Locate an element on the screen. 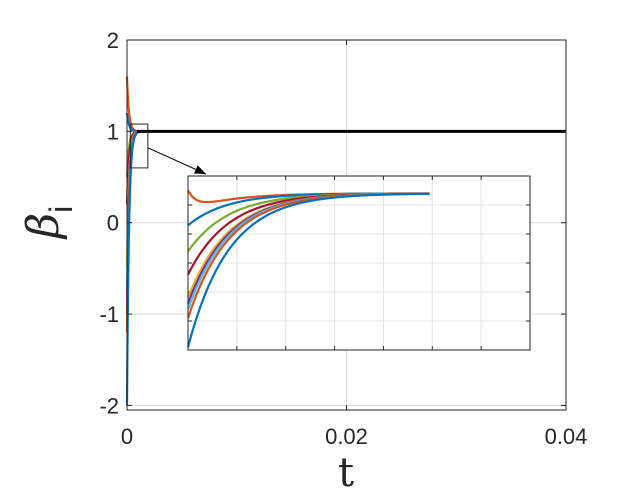 The width and height of the screenshot is (625, 500). y-tick-label: 0 is located at coordinates (113, 223).